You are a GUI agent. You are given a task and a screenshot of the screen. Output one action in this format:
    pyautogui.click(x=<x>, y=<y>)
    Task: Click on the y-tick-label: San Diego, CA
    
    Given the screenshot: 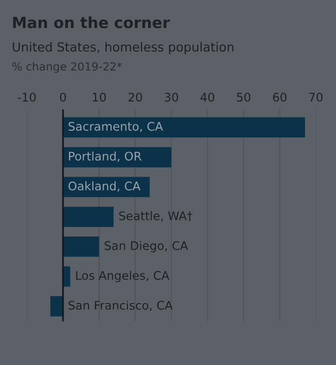 What is the action you would take?
    pyautogui.click(x=146, y=246)
    